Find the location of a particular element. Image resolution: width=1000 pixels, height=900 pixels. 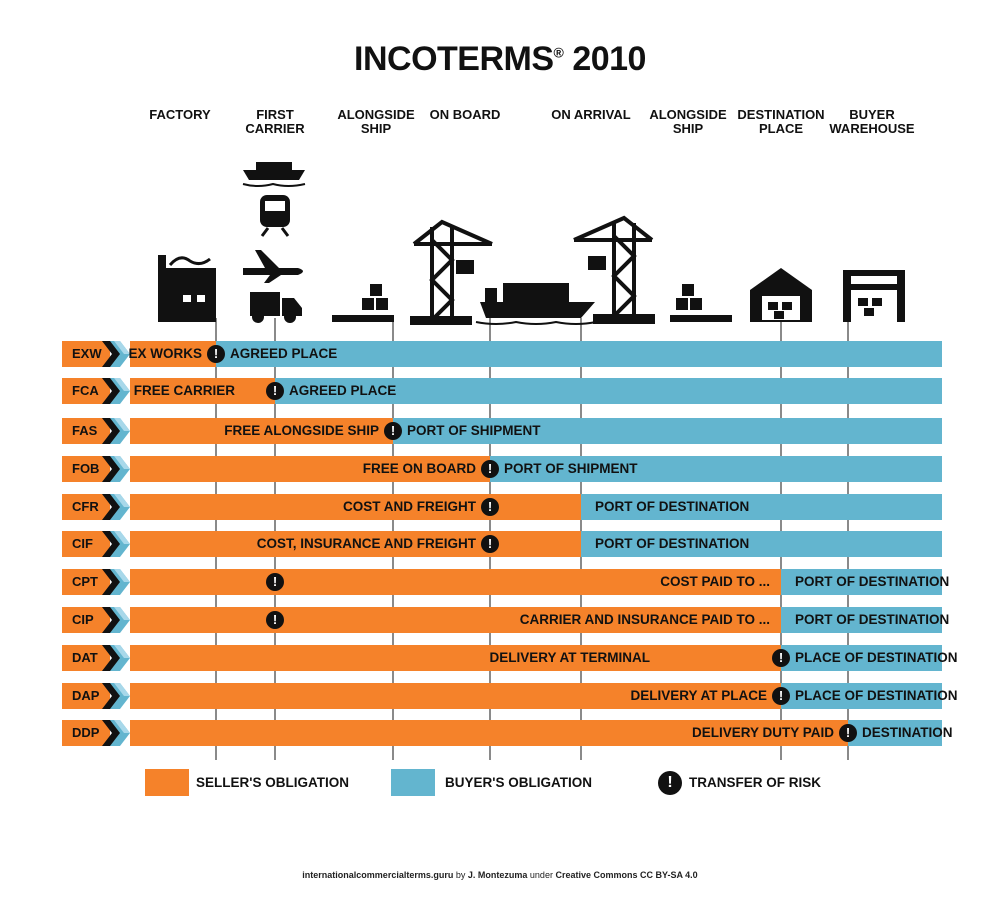

term-code: EXW is located at coordinates (86, 354).